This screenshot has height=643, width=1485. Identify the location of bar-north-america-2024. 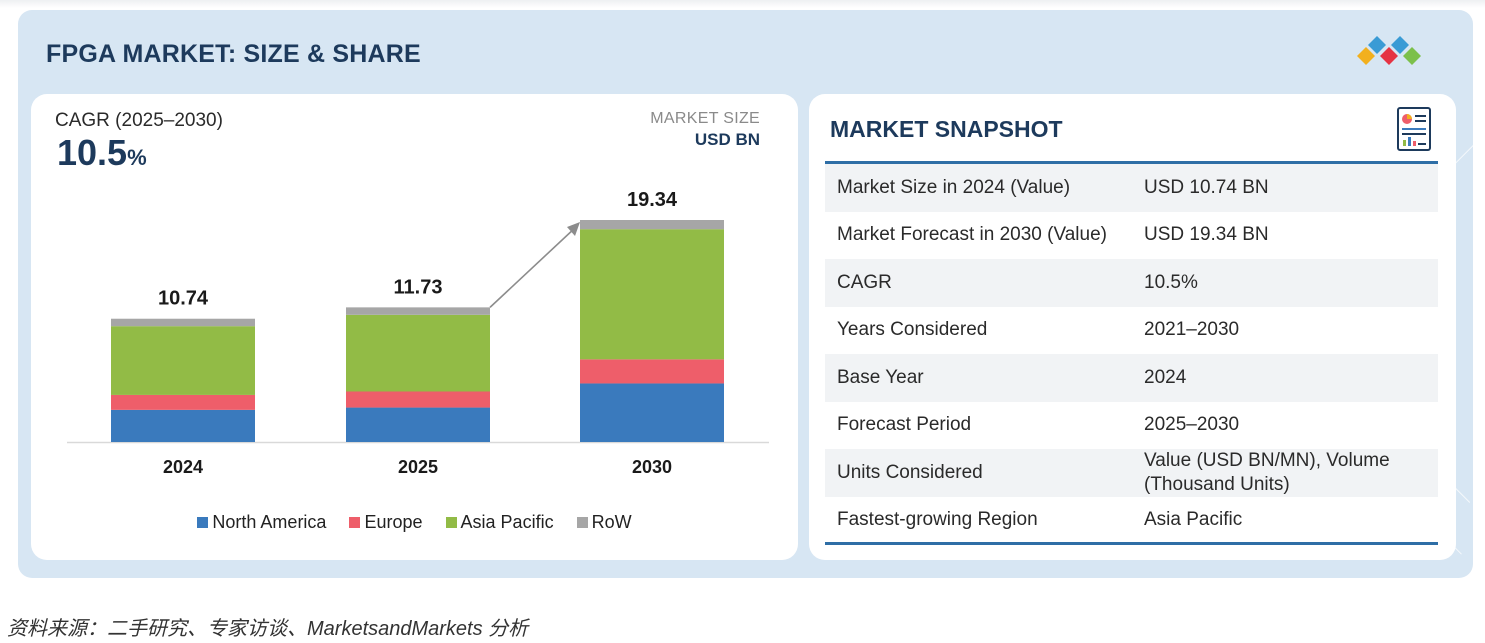
(183, 425).